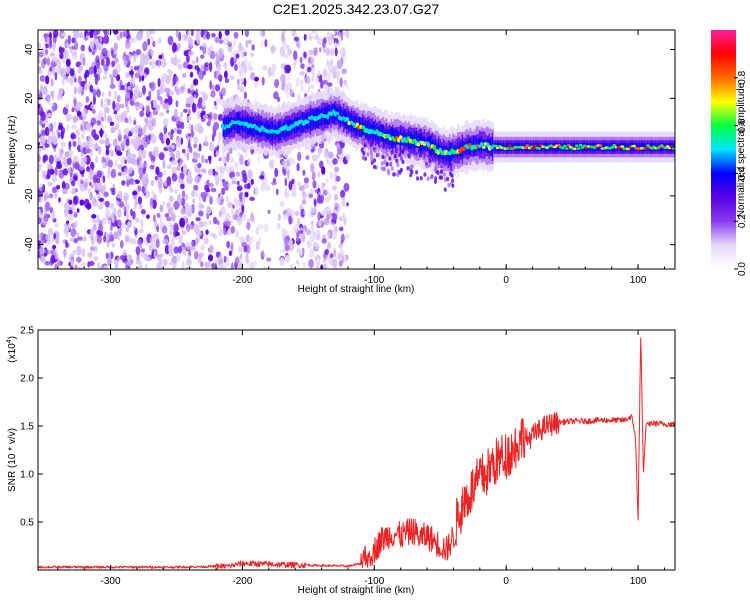  Describe the element at coordinates (742, 269) in the screenshot. I see `colorbar-tick-label: 0.0` at that location.